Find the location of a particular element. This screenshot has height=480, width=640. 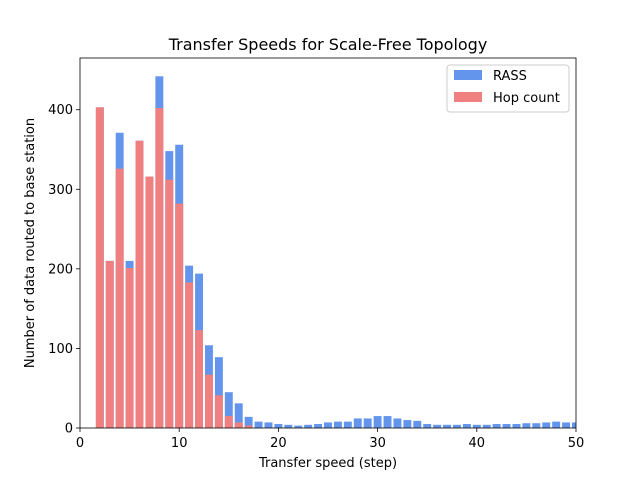

legend-swatch-hop-count is located at coordinates (468, 97).